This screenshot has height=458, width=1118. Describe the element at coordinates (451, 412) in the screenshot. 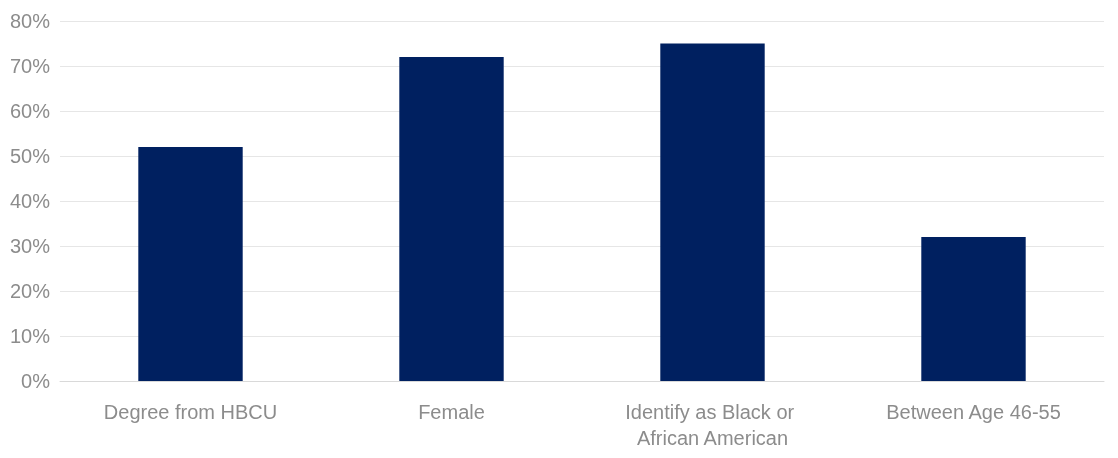

I see `x-tick-label: Female` at that location.